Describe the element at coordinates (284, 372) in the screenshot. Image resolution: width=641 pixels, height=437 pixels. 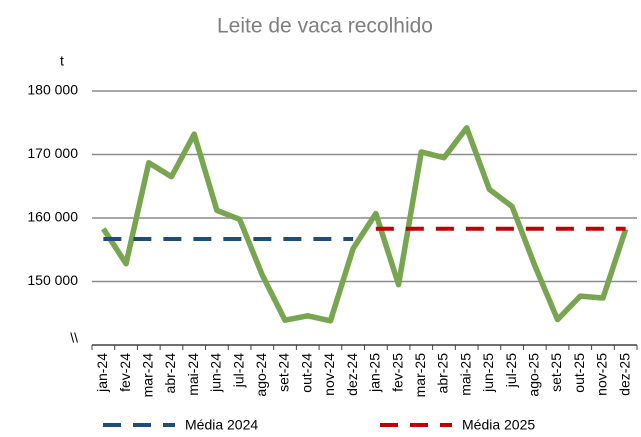
I see `x-tick-label: set-24` at that location.